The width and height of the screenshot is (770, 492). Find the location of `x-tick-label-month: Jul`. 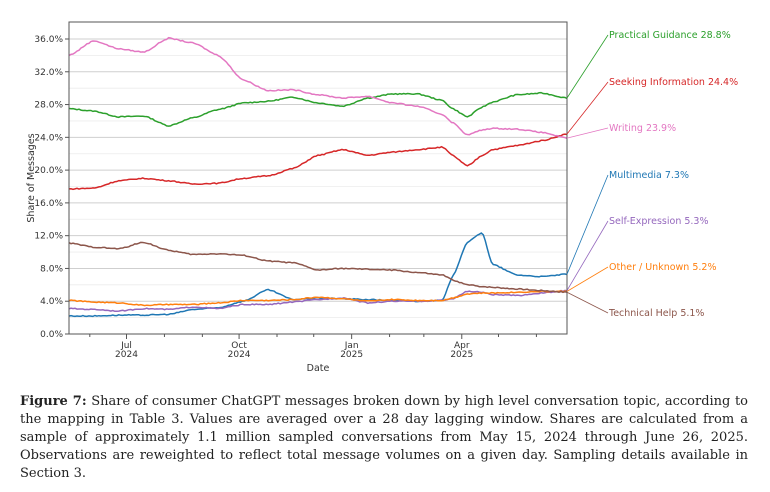

x-tick-label-month: Jul is located at coordinates (126, 346).